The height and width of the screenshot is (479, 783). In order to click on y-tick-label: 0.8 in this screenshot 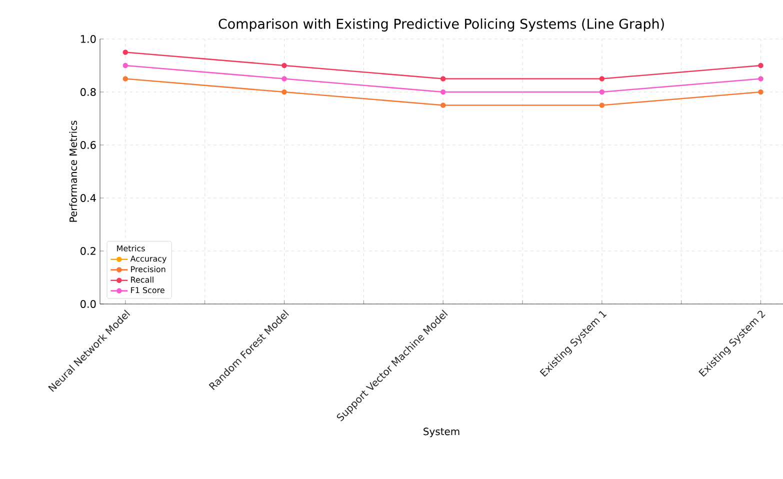, I will do `click(88, 92)`.